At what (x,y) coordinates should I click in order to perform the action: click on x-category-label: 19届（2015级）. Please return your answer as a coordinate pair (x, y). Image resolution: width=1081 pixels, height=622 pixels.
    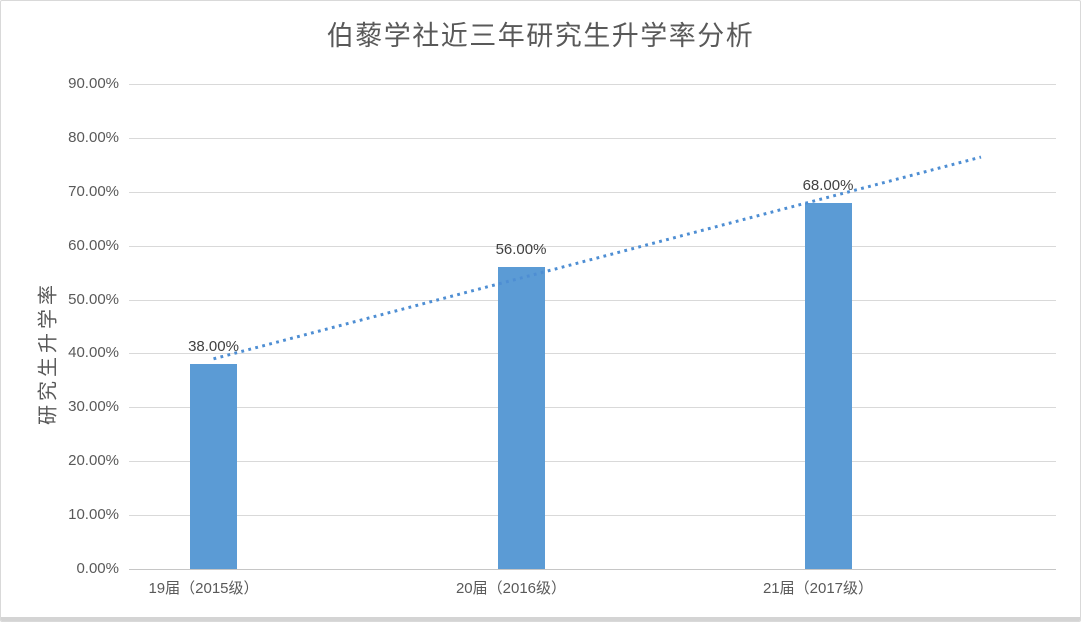
    Looking at the image, I should click on (203, 588).